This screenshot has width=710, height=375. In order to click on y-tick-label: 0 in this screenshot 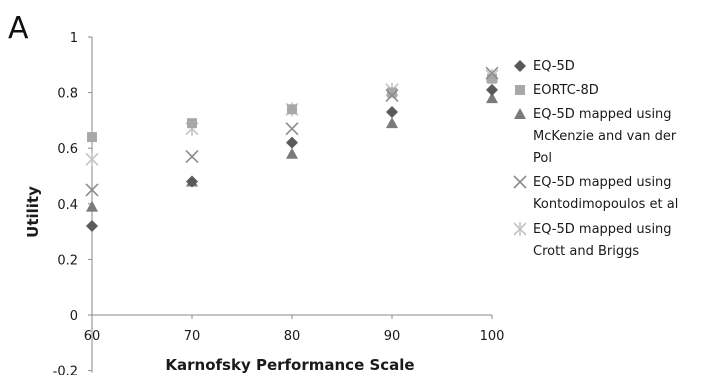, I will do `click(74, 316)`.